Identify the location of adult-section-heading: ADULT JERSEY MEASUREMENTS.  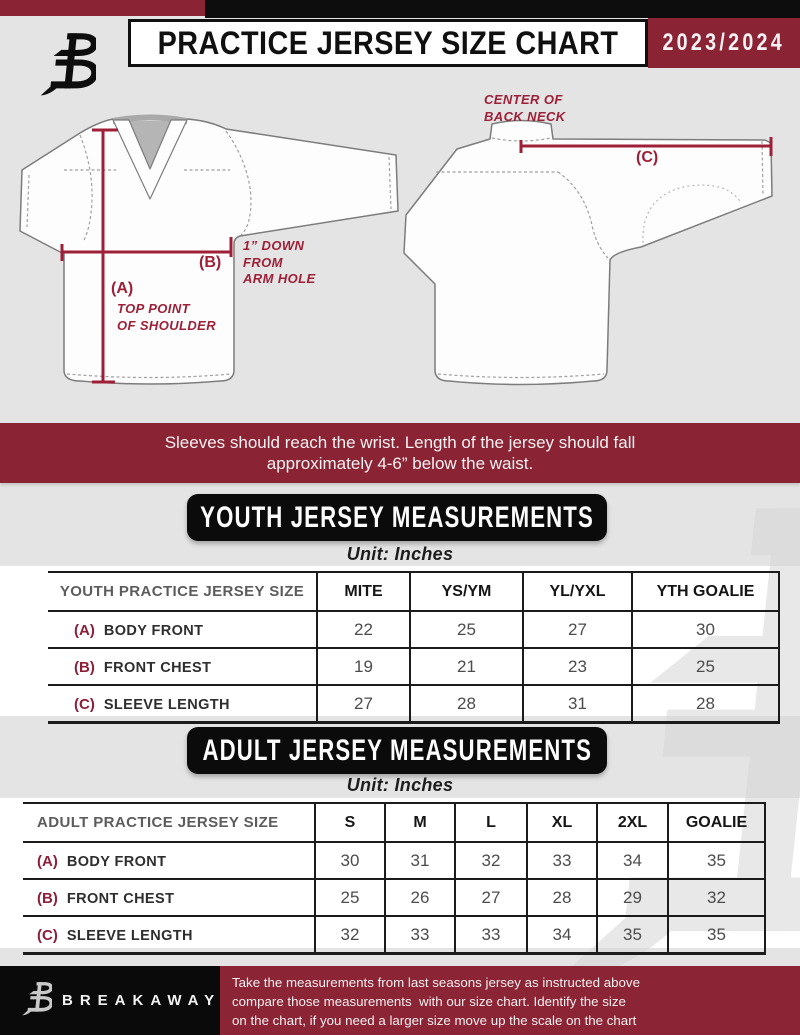
(397, 750).